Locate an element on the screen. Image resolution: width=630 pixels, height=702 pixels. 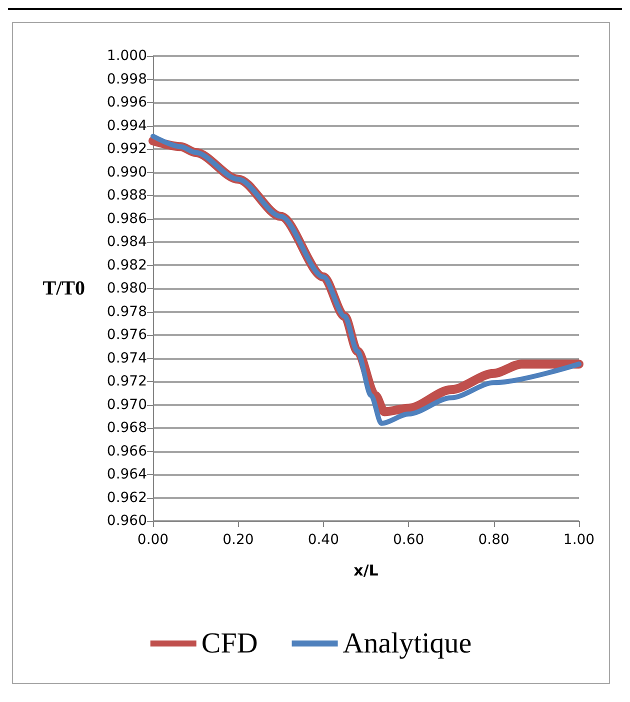
y-tick-label: 0.972 is located at coordinates (126, 382).